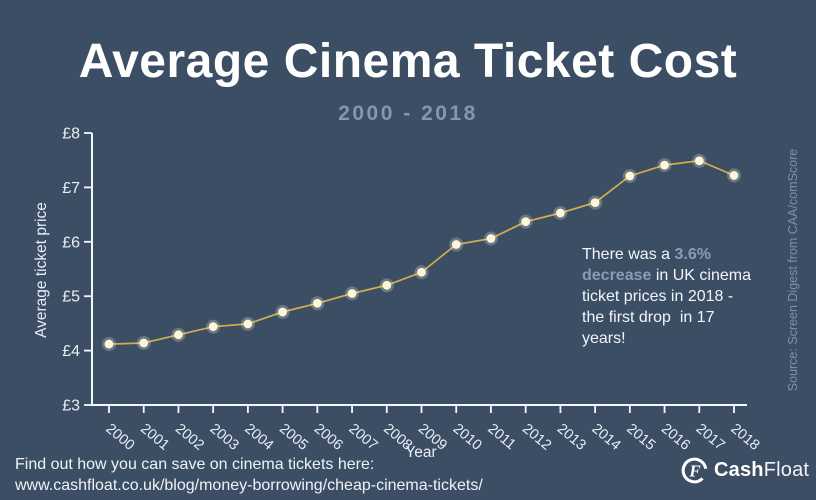 The width and height of the screenshot is (816, 500). Describe the element at coordinates (646, 265) in the screenshot. I see `annotation-highlight: 3.6% decrease` at that location.